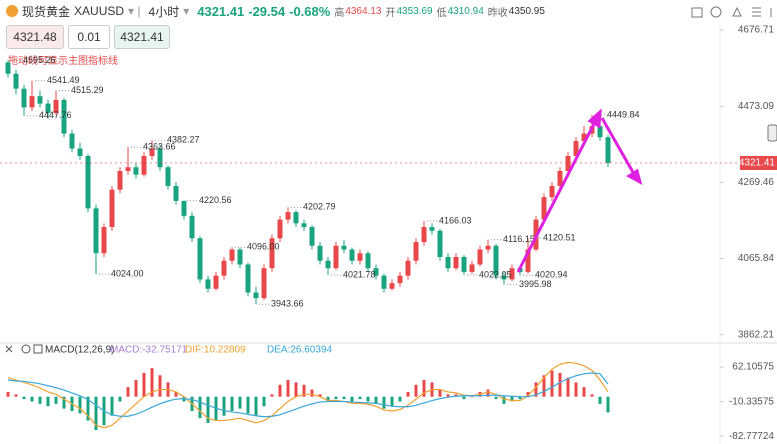 The width and height of the screenshot is (777, 444). What do you see at coordinates (497, 13) in the screenshot?
I see `label: 昨收` at bounding box center [497, 13].